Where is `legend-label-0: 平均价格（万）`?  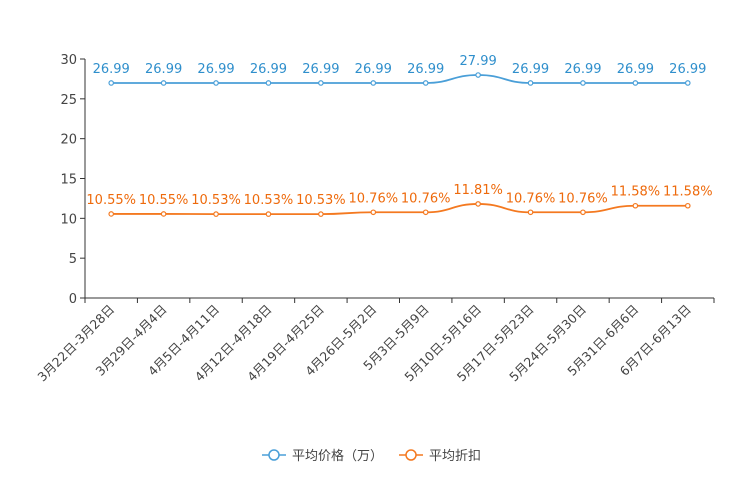
legend-label-0: 平均价格（万） is located at coordinates (337, 456).